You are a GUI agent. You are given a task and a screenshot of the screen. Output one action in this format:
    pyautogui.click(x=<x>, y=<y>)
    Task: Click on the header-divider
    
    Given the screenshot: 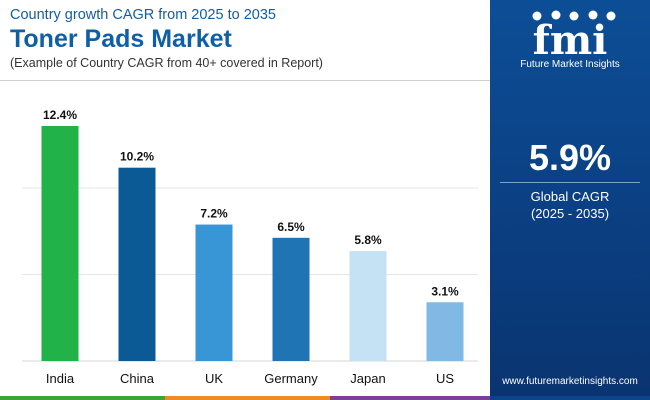 What is the action you would take?
    pyautogui.click(x=245, y=80)
    